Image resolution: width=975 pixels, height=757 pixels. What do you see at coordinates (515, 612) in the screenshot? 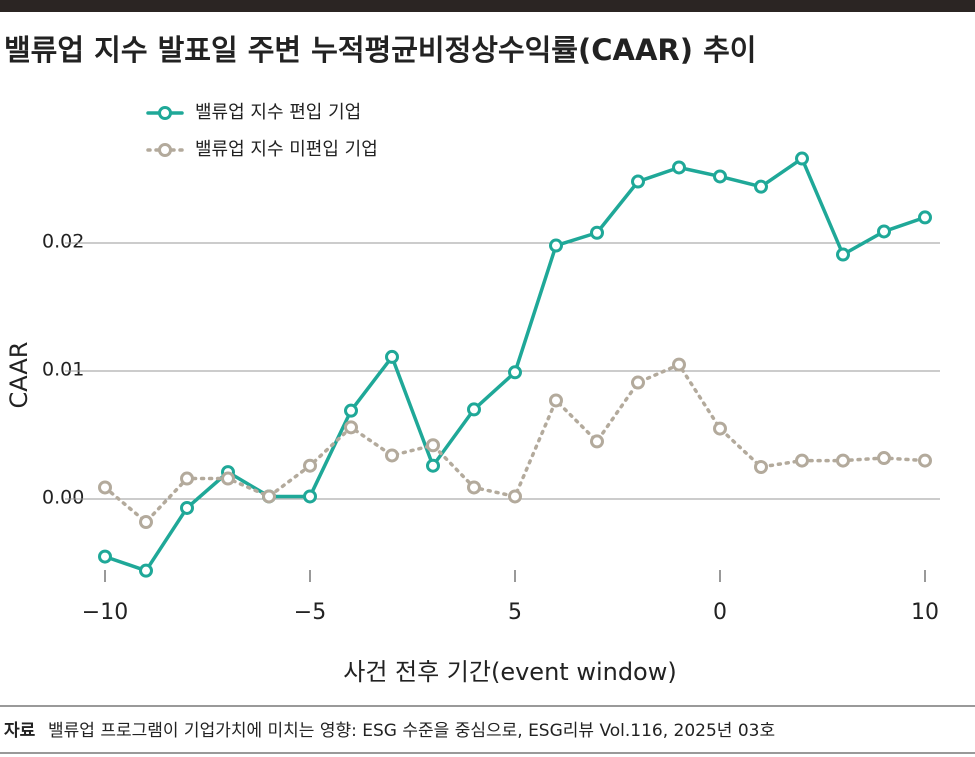
I see `x-tick-label: 5` at bounding box center [515, 612].